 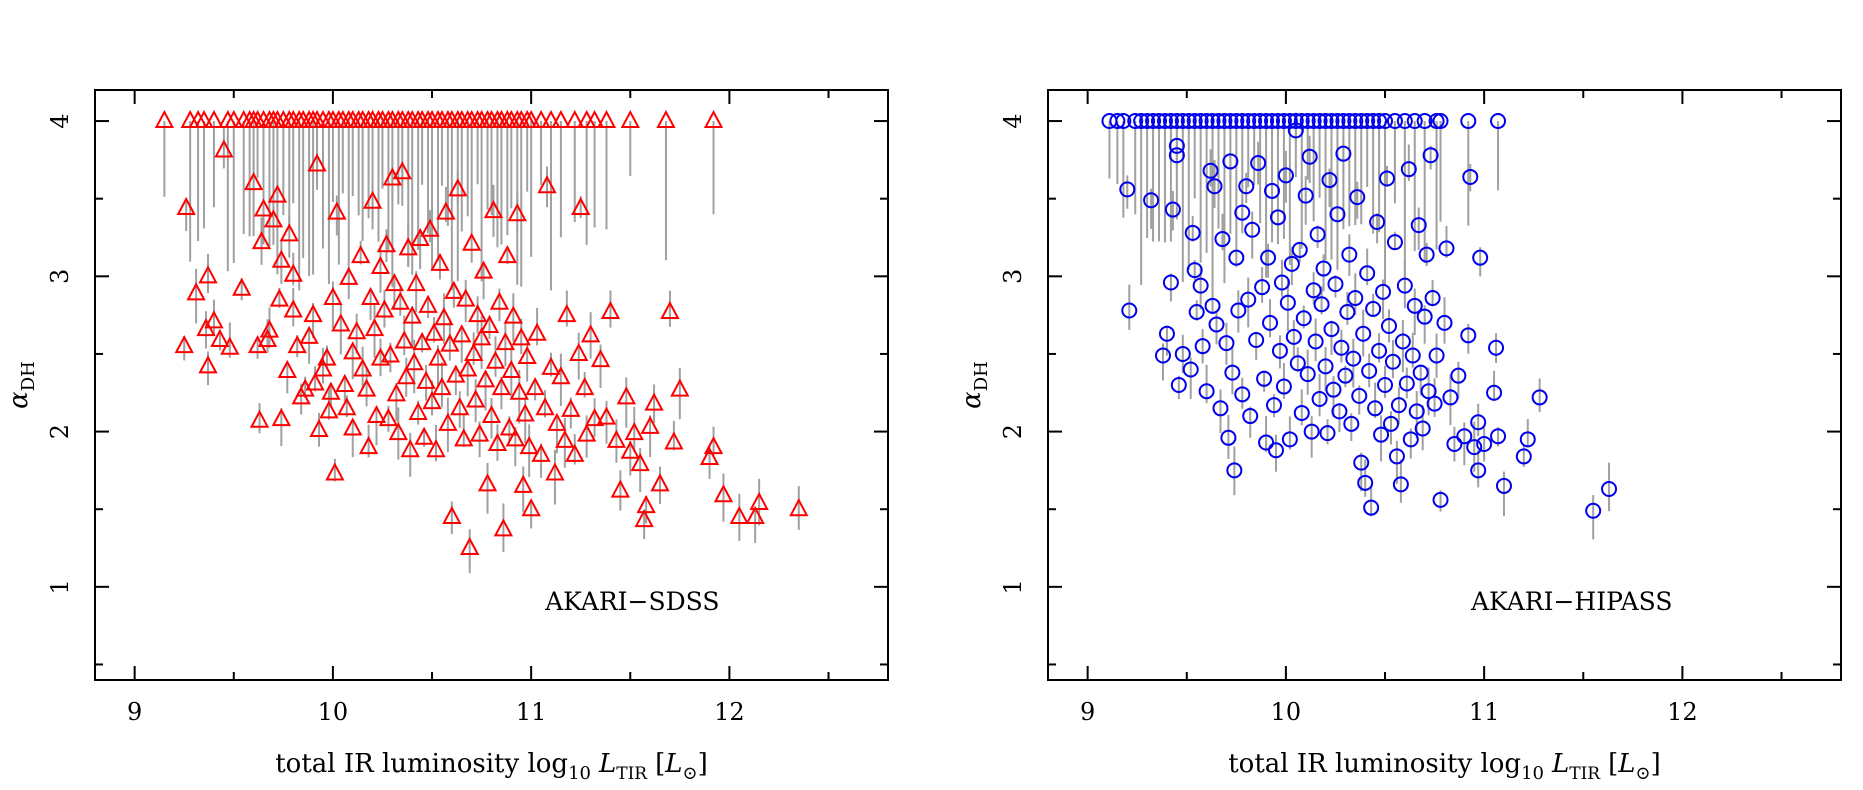 I want to click on y-tick-label: 2, so click(x=60, y=431).